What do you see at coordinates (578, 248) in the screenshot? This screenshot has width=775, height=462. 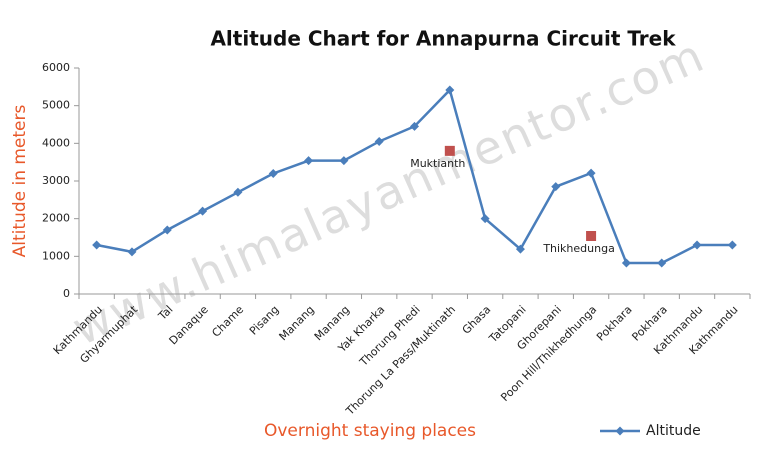 I see `annotation-label: Thikhedunga` at bounding box center [578, 248].